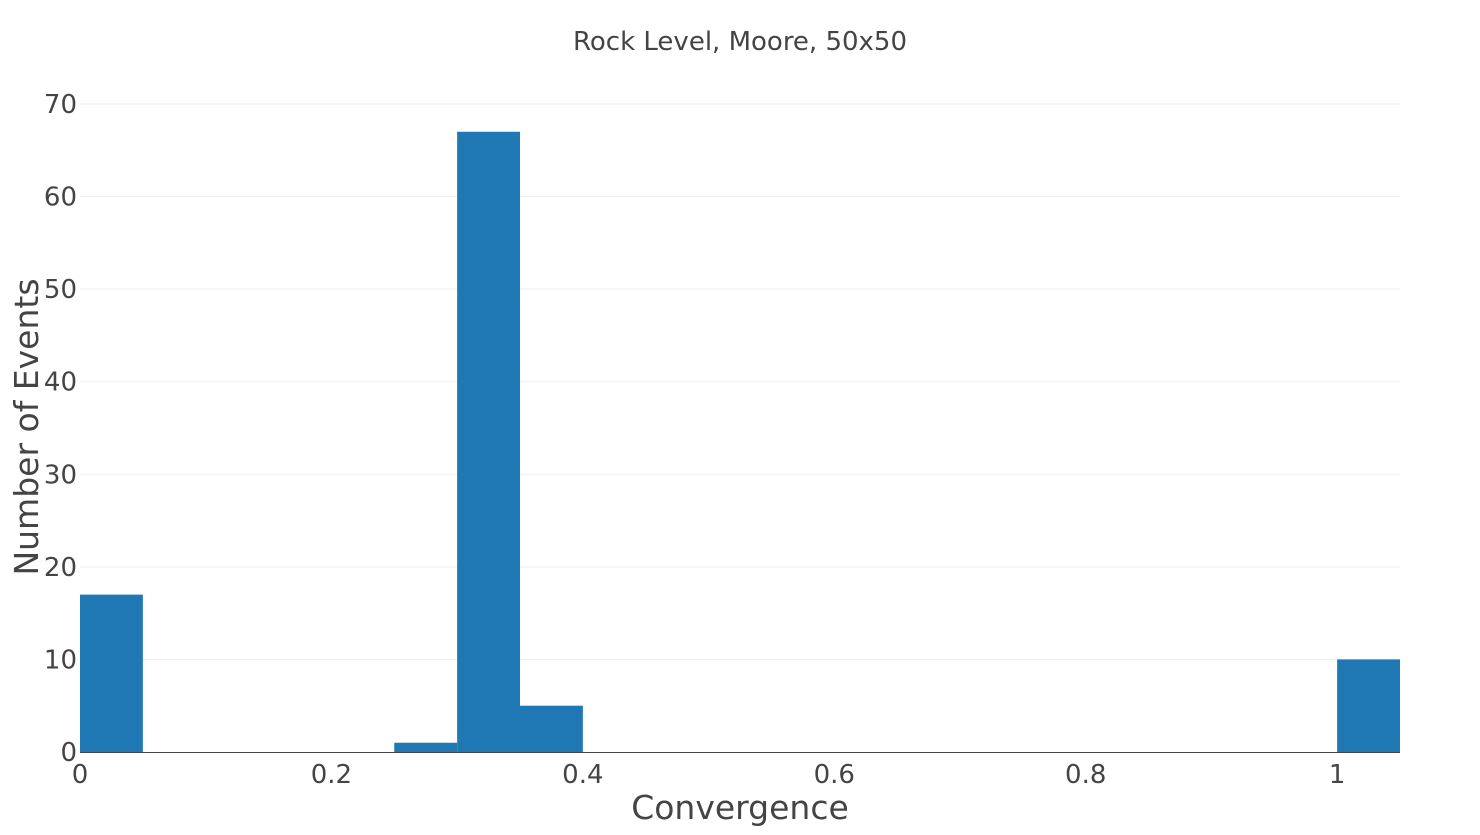 The width and height of the screenshot is (1480, 835). Describe the element at coordinates (1337, 775) in the screenshot. I see `x-tick-label: 1` at that location.